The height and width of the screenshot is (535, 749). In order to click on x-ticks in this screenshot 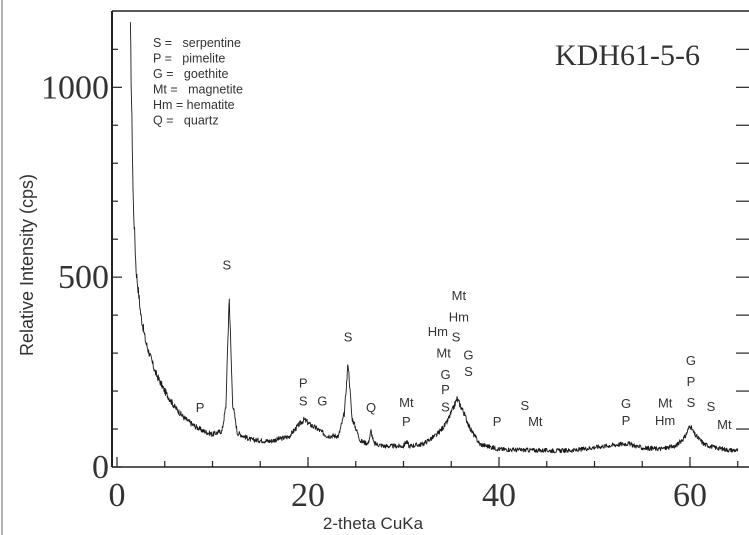, I will do `click(427, 462)`.